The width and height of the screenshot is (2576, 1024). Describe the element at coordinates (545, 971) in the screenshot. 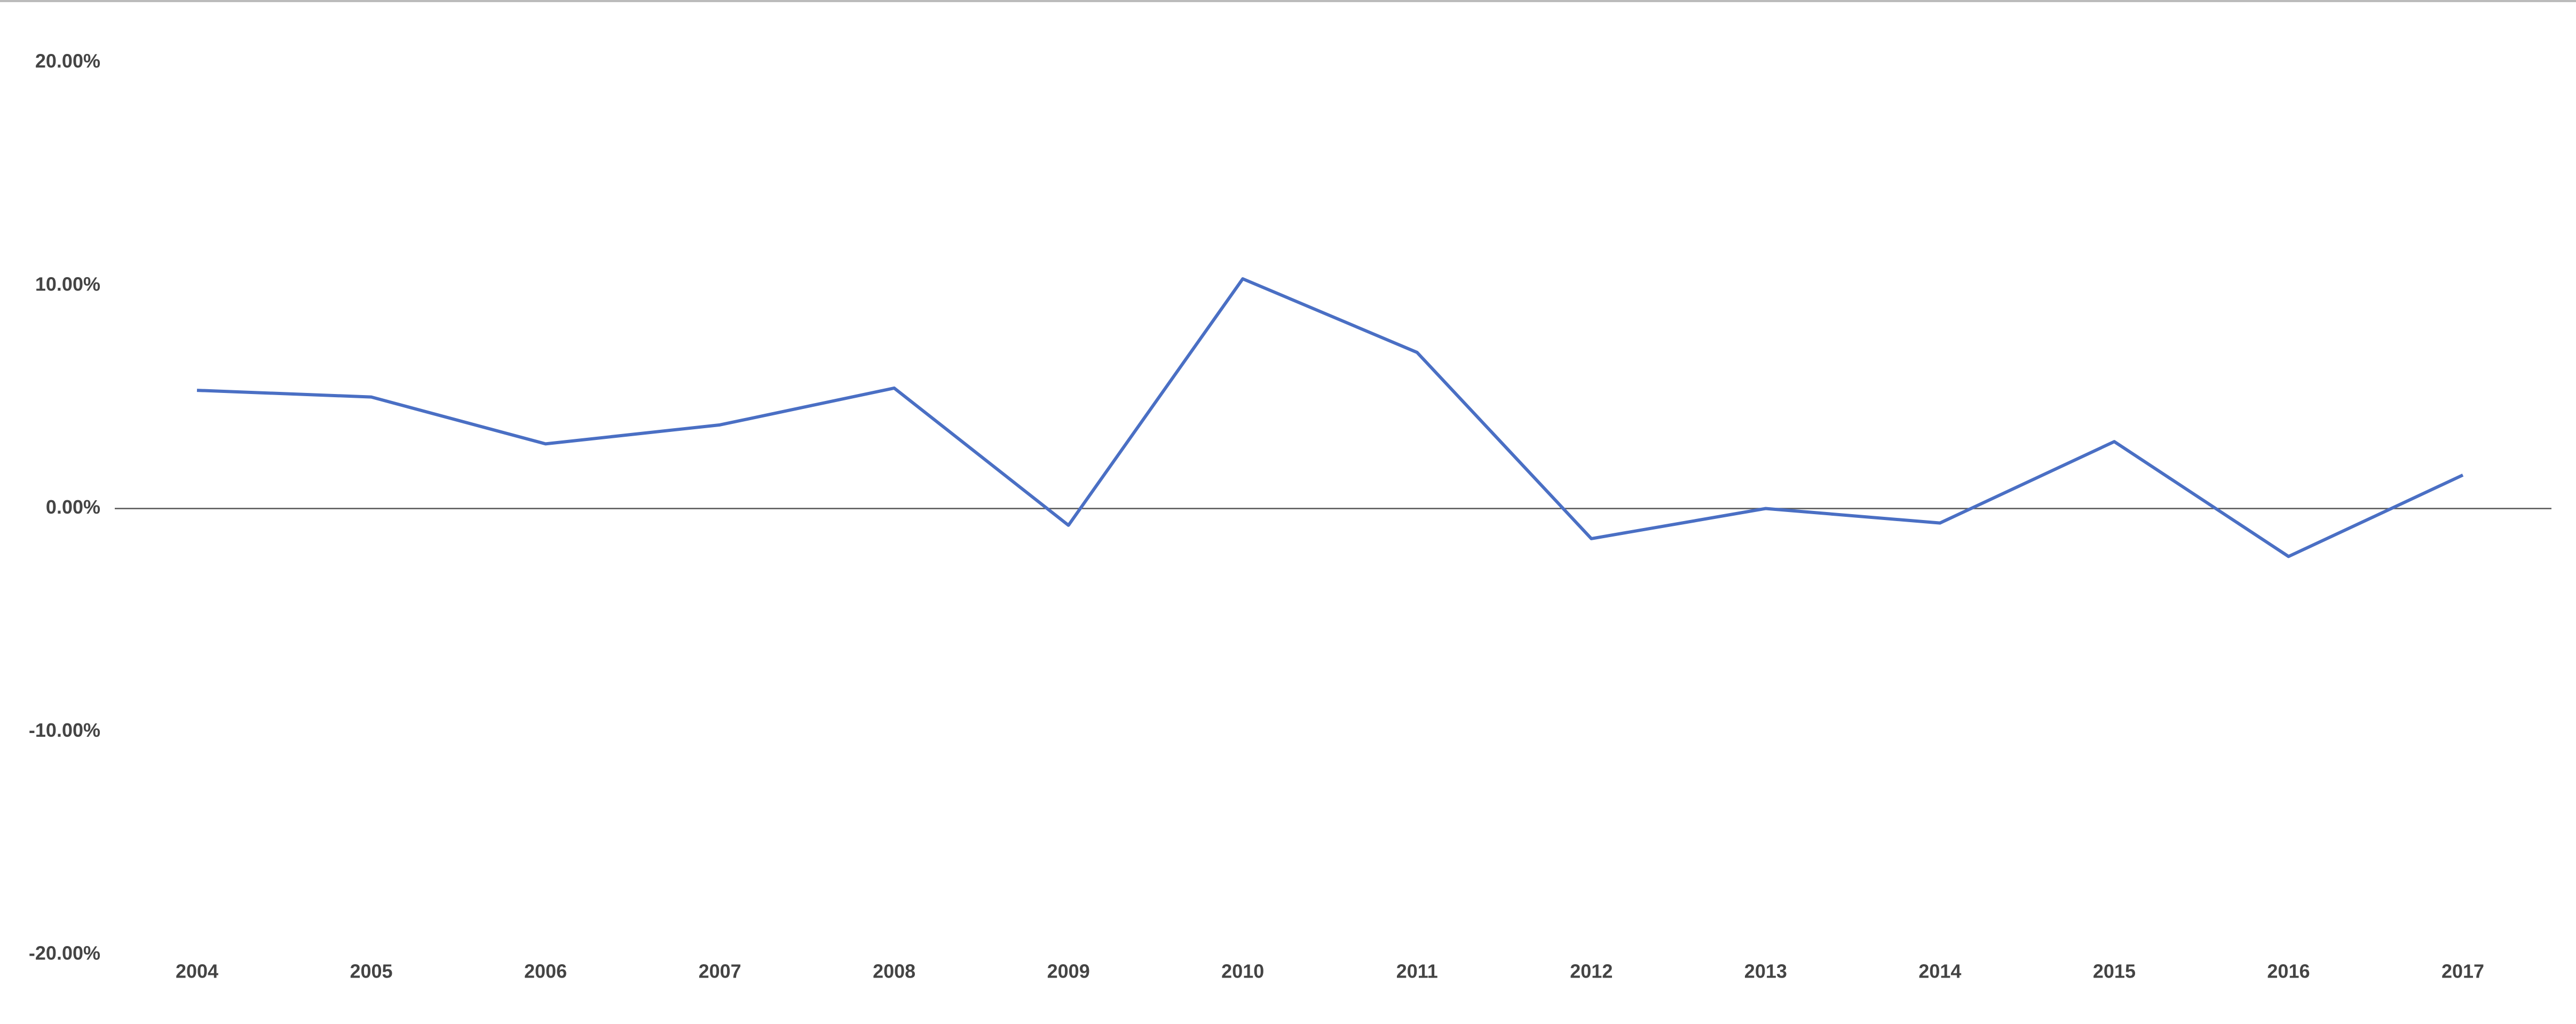

I see `x-tick-label: 2006` at that location.